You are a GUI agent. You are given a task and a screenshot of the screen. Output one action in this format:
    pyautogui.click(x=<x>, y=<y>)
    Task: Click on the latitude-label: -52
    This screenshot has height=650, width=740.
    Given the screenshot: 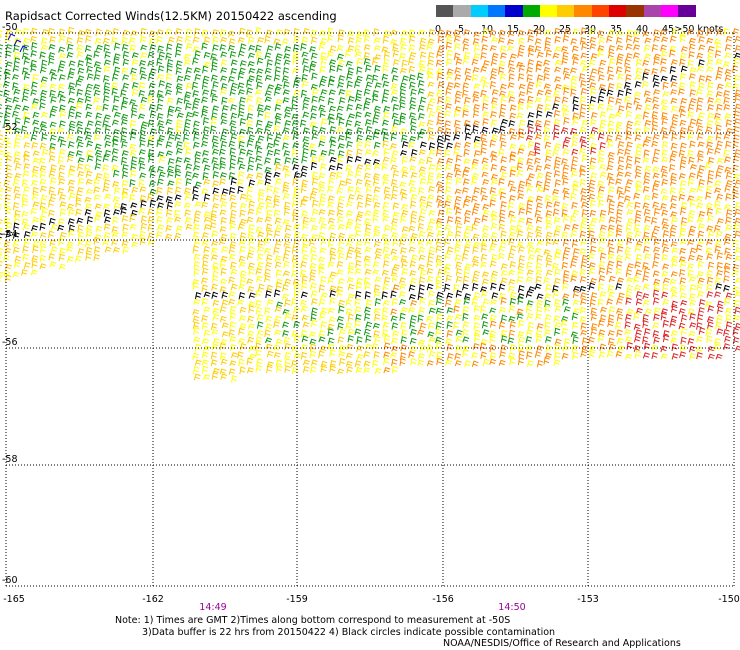 What is the action you would take?
    pyautogui.click(x=10, y=127)
    